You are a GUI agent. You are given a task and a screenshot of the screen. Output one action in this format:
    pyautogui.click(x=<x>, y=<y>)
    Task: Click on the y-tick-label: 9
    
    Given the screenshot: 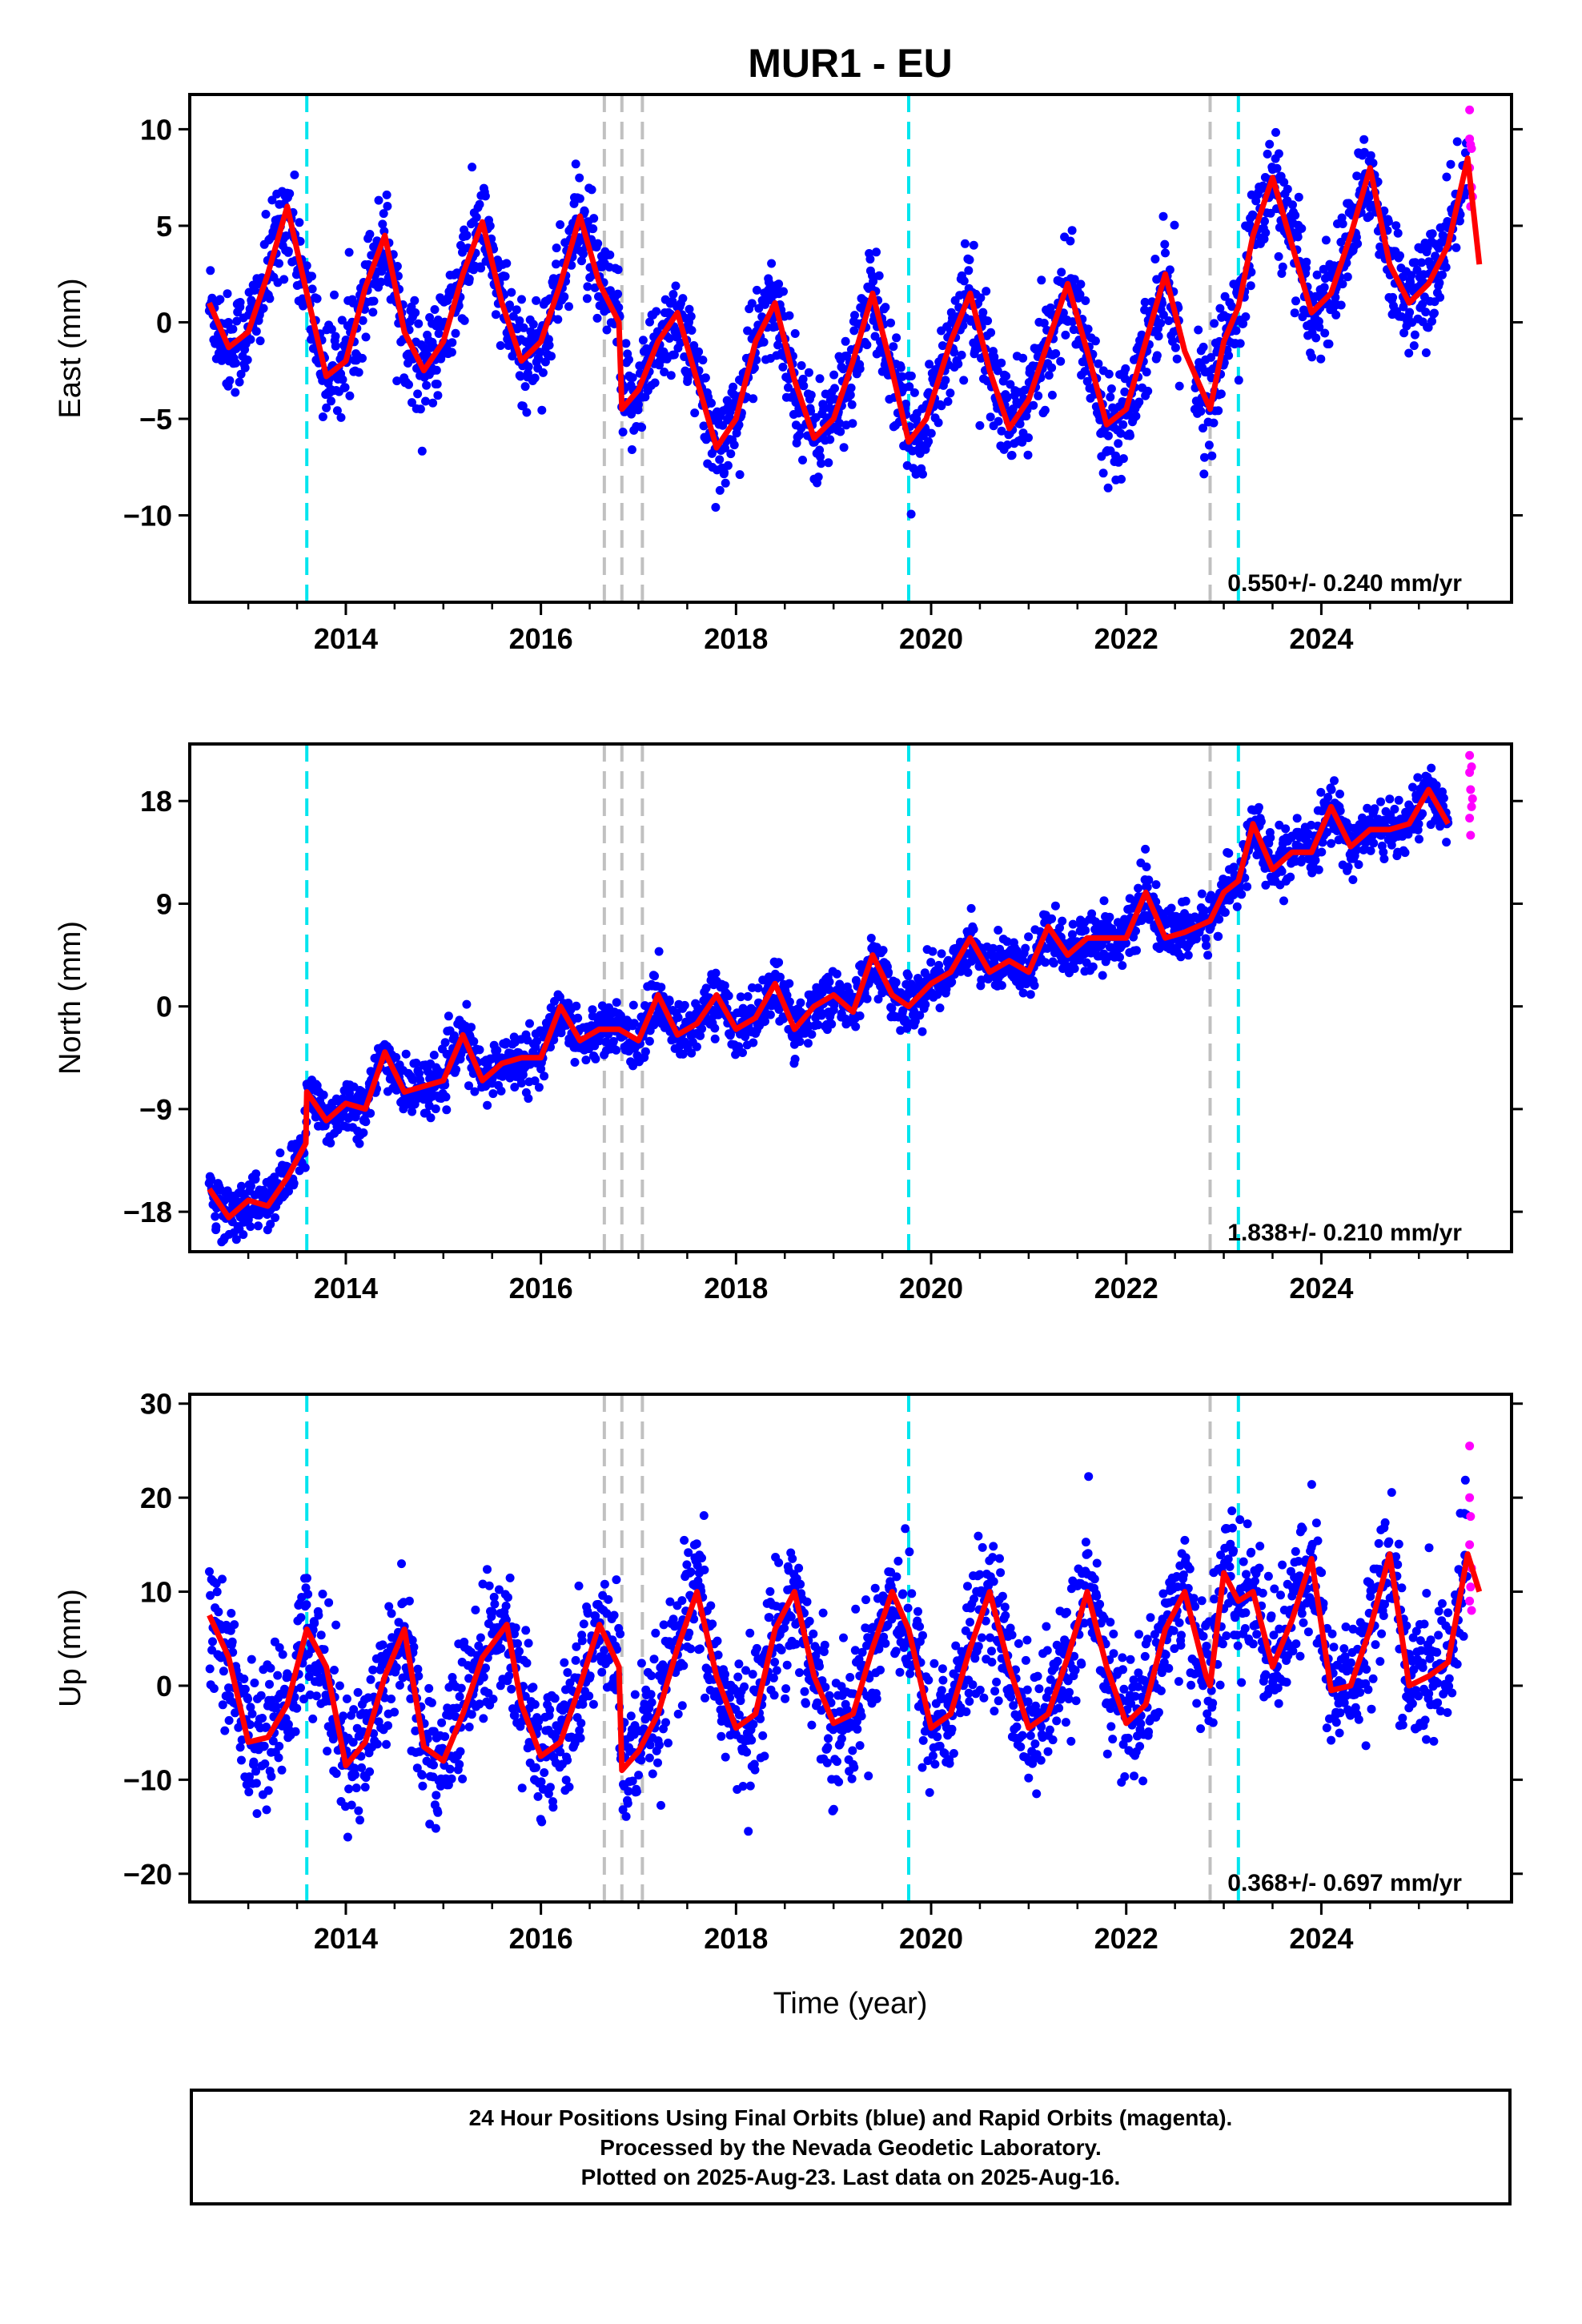 What is the action you would take?
    pyautogui.click(x=164, y=904)
    